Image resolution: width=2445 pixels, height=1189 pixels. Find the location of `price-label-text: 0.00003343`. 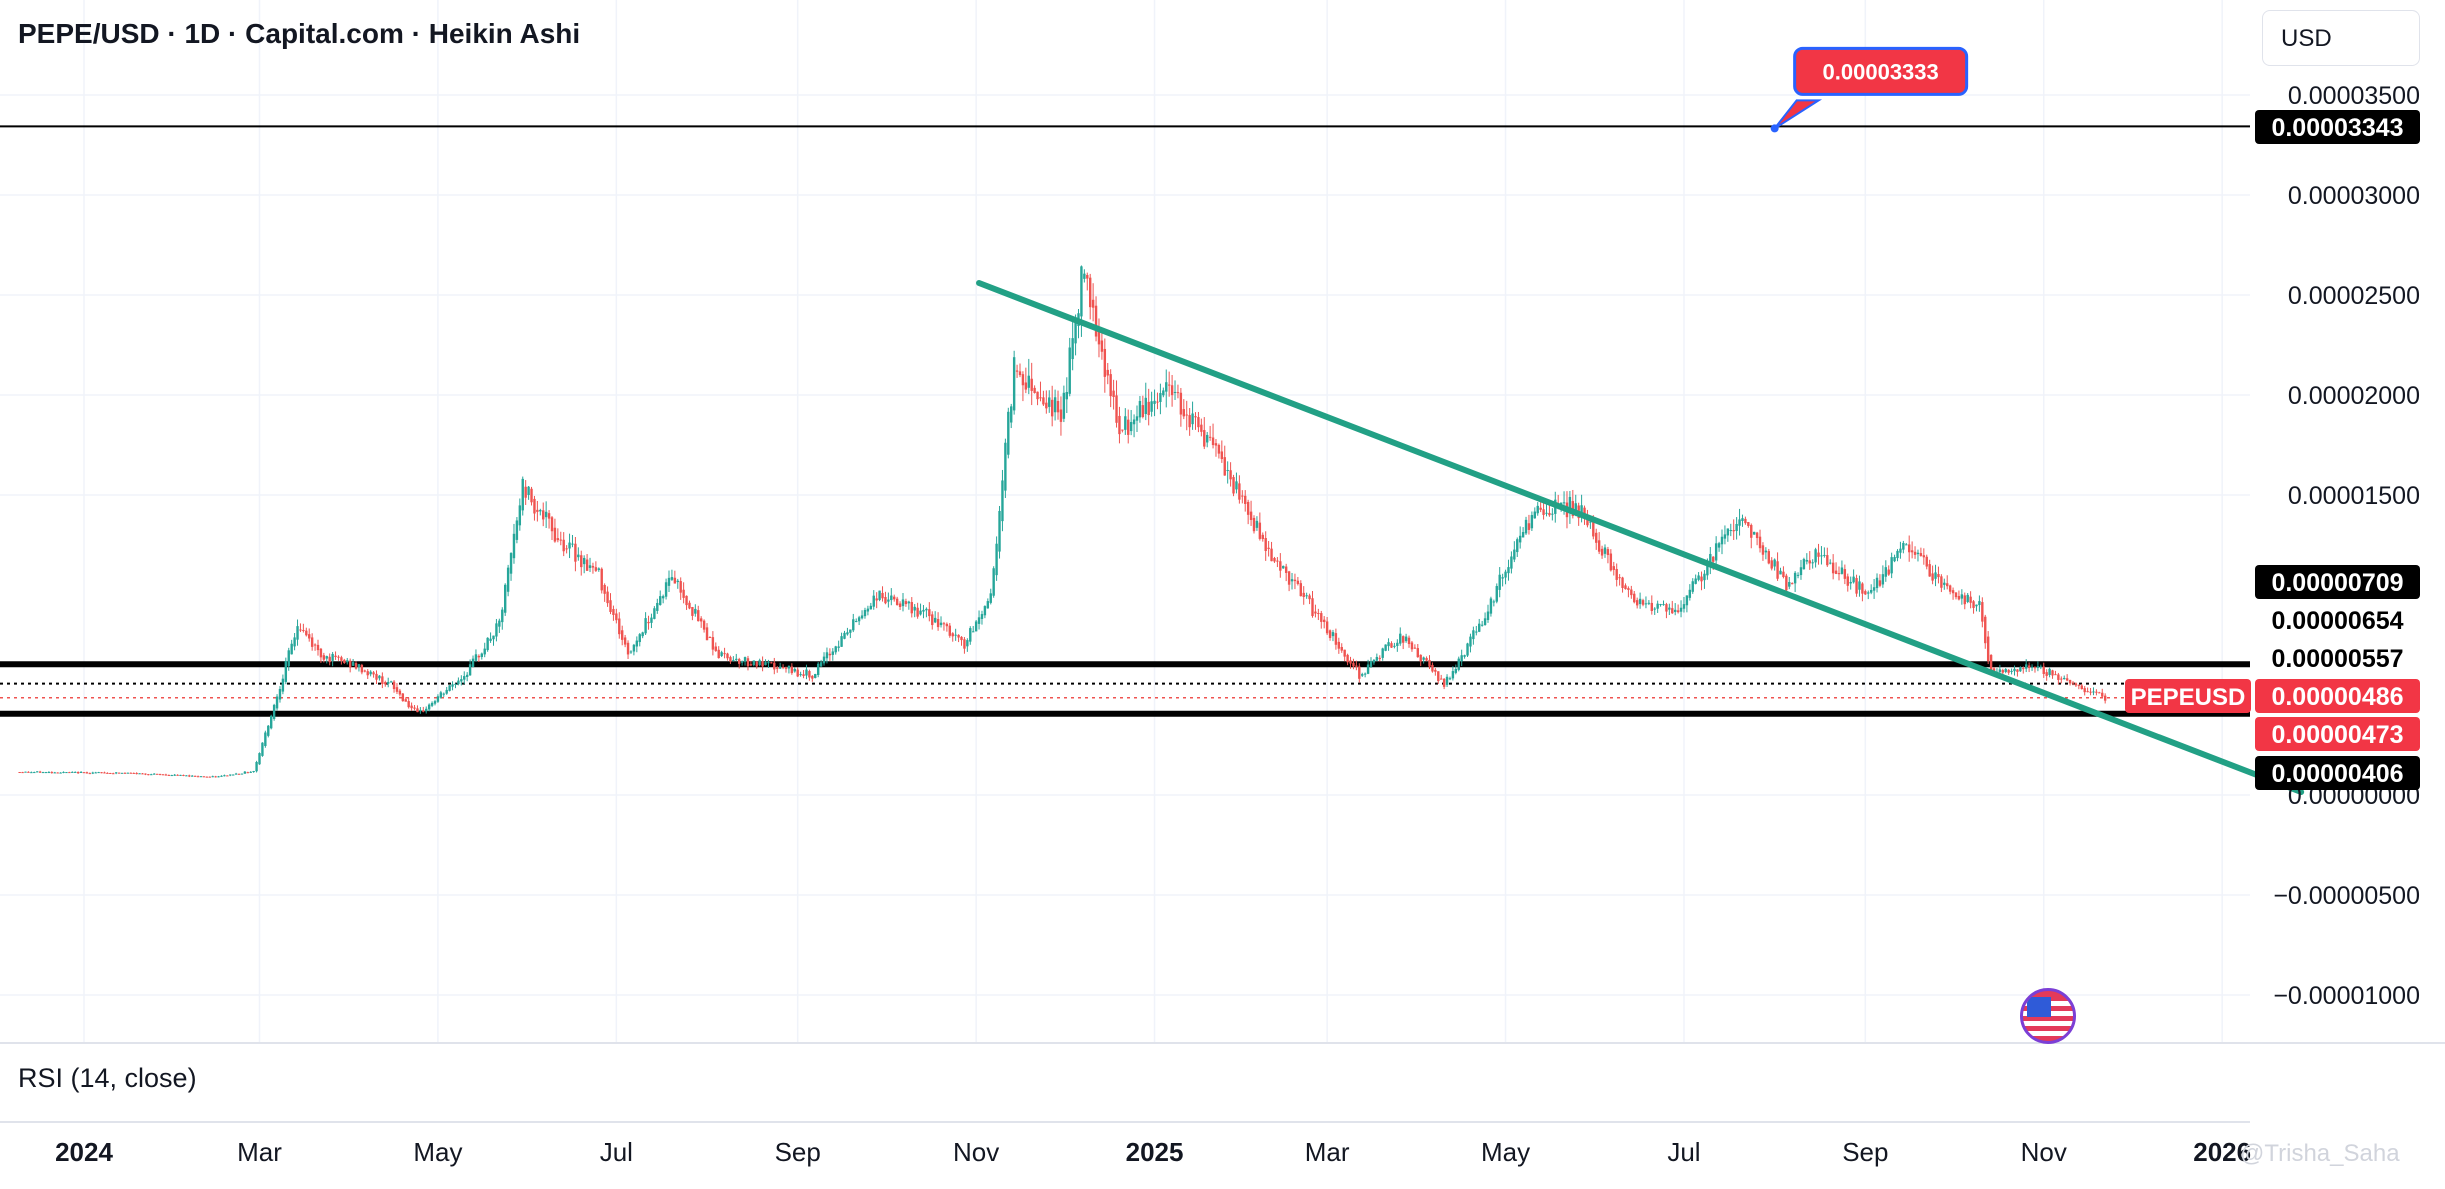

price-label-text: 0.00003343 is located at coordinates (2337, 128).